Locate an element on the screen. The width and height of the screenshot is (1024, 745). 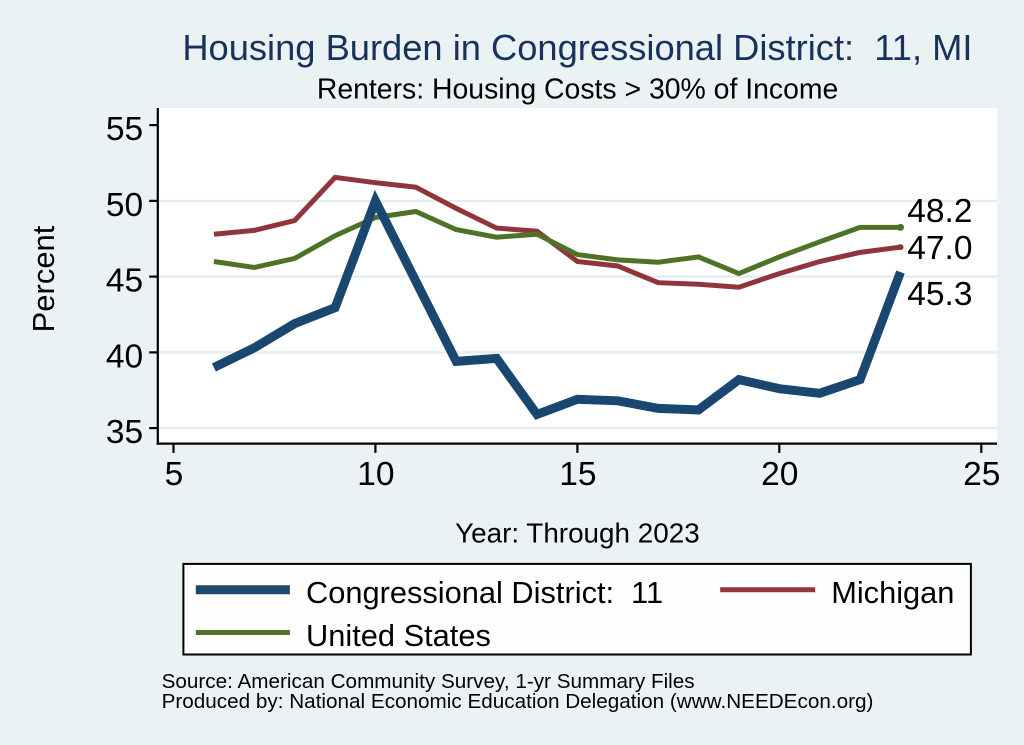
svg-text: 55 is located at coordinates (124, 129).